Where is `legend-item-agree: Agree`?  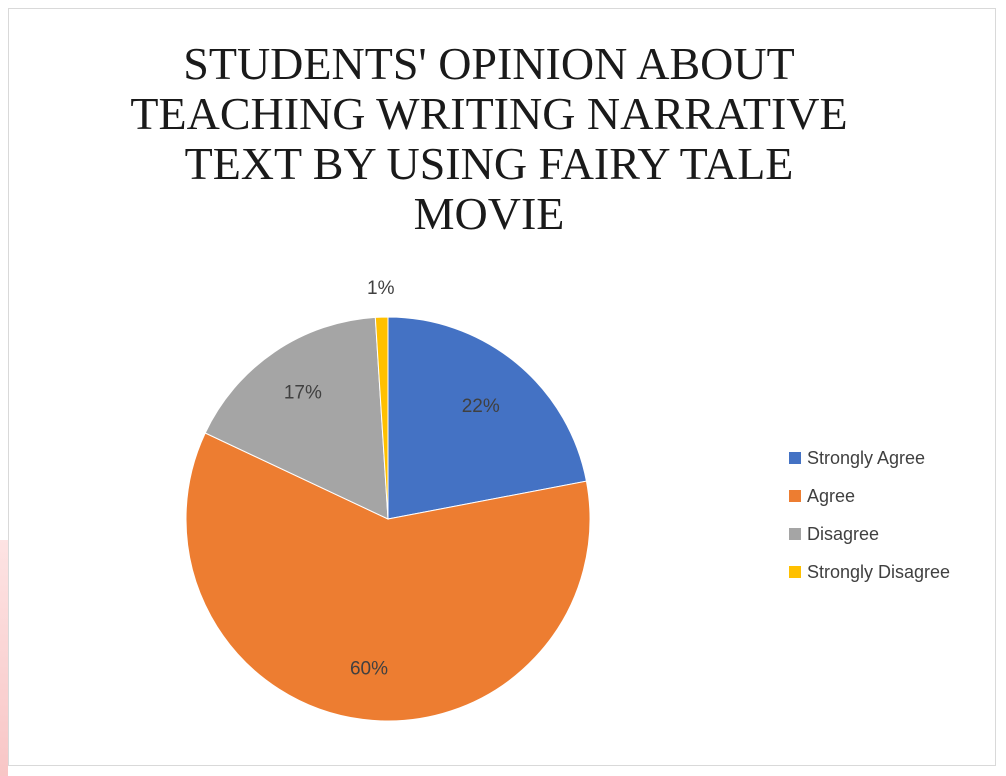
legend-item-agree: Agree is located at coordinates (897, 496).